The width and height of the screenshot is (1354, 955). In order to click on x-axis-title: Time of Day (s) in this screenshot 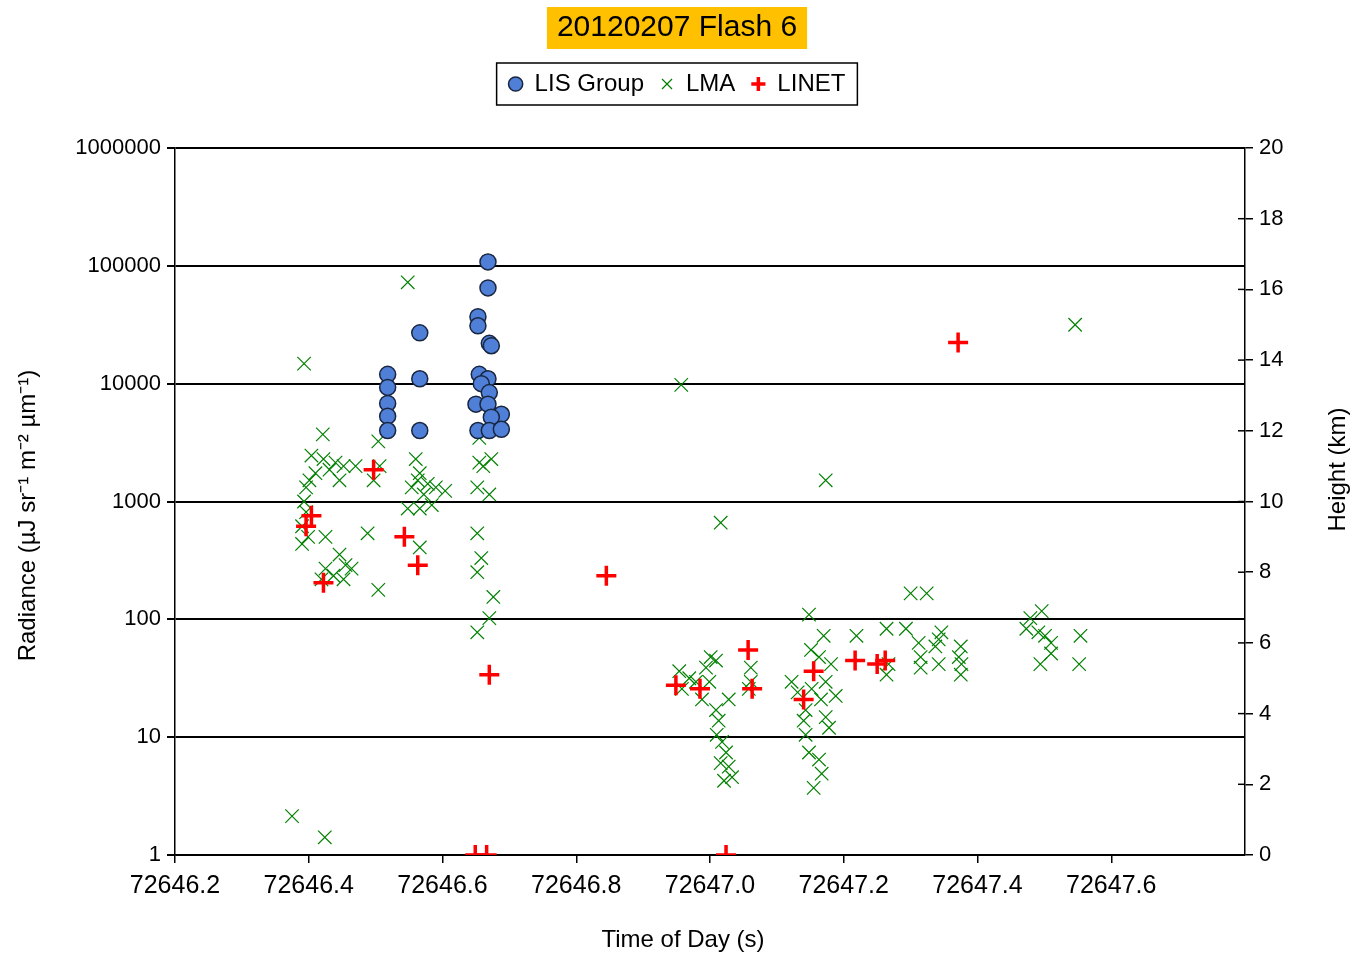, I will do `click(683, 938)`.